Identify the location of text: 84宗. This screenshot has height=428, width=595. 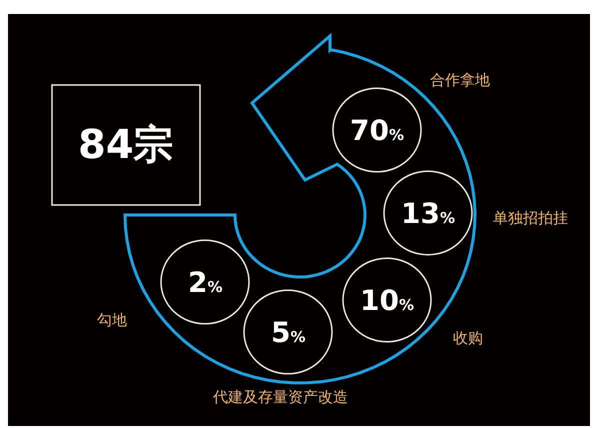
(126, 145).